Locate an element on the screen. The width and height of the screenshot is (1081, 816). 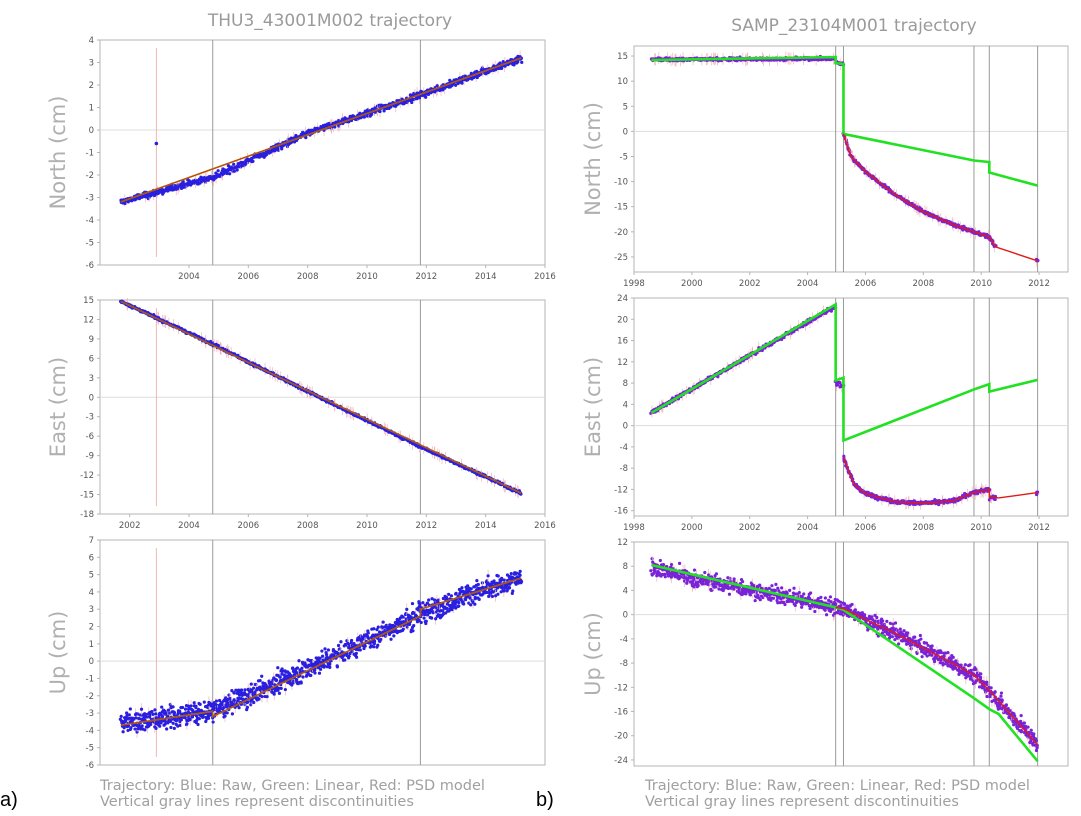
y-tick-label: 0 is located at coordinates (625, 427).